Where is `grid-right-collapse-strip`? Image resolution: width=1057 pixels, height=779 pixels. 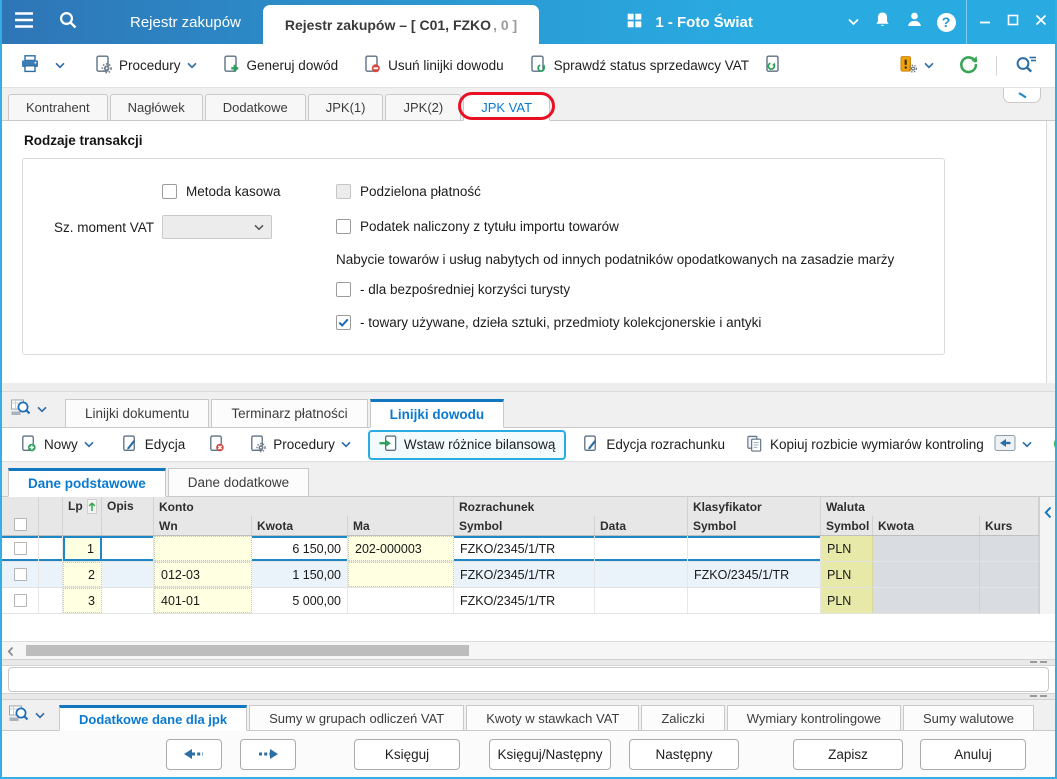
grid-right-collapse-strip is located at coordinates (1047, 555).